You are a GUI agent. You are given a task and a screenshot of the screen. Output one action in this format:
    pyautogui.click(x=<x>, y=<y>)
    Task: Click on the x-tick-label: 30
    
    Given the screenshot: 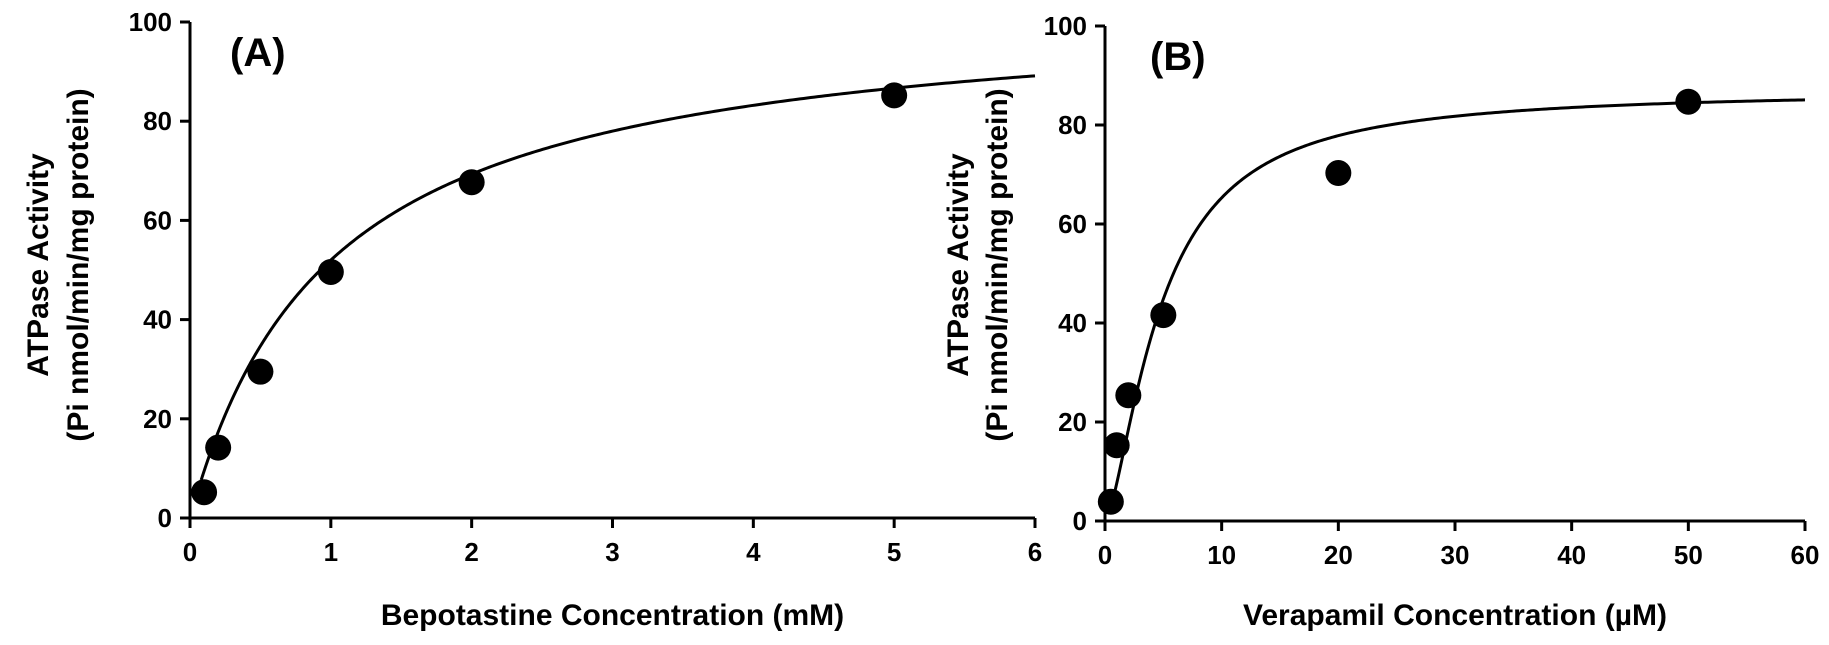 What is the action you would take?
    pyautogui.click(x=1455, y=555)
    